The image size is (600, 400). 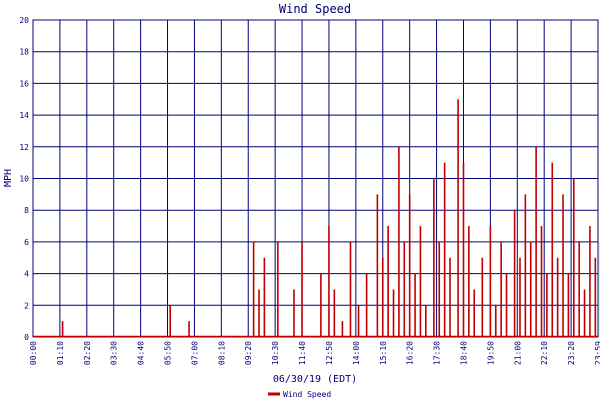 What do you see at coordinates (26, 305) in the screenshot?
I see `y-tick-label: 2` at bounding box center [26, 305].